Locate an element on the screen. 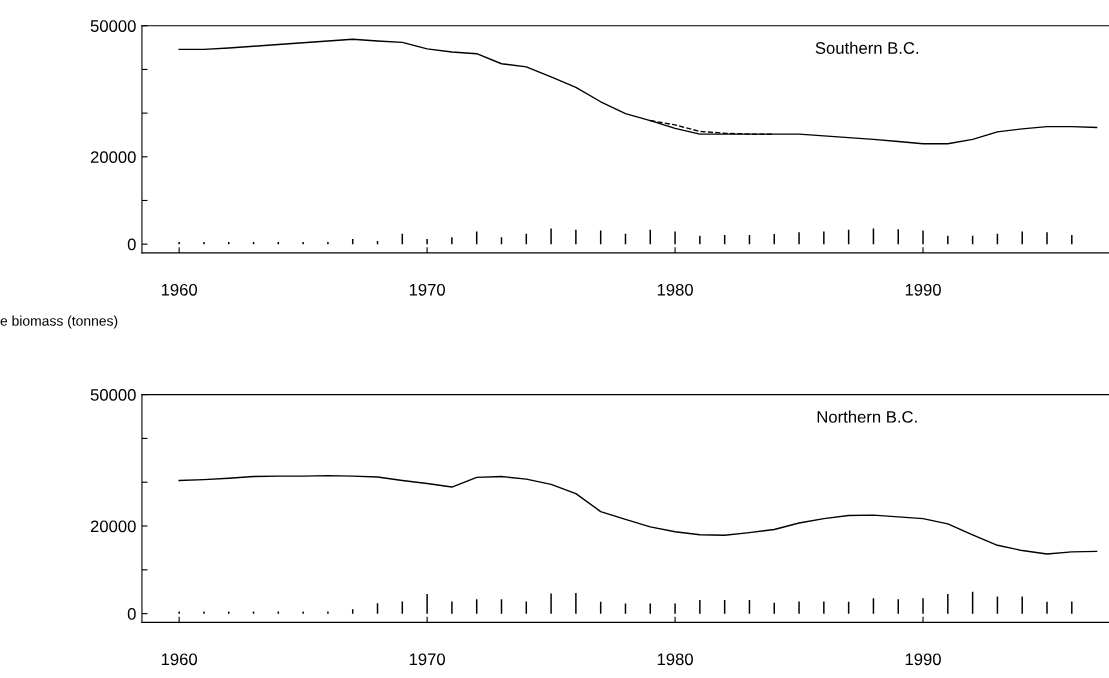 The width and height of the screenshot is (1109, 678). y-axis-title: e biomass (tonnes) is located at coordinates (59, 322).